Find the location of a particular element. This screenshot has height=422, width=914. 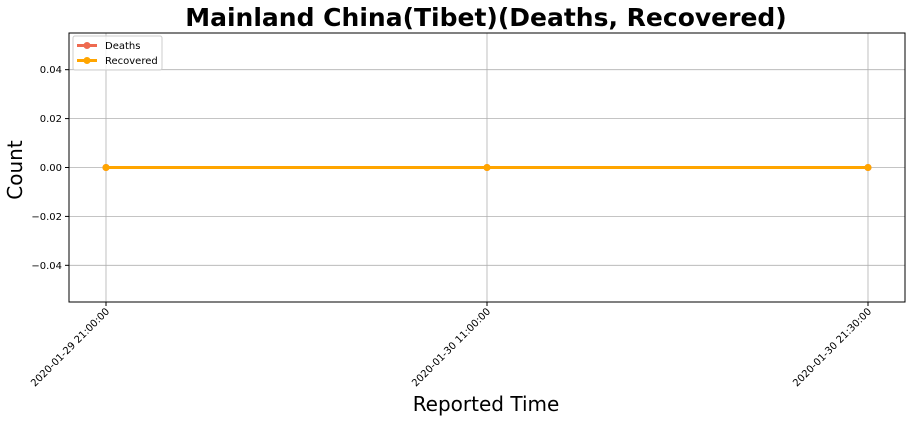

y-tick-label: −0.02 is located at coordinates (46, 217).